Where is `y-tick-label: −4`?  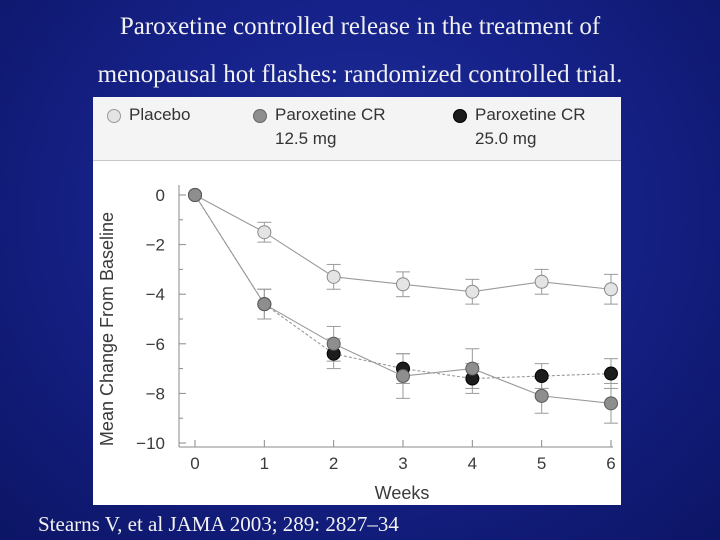 y-tick-label: −4 is located at coordinates (155, 294).